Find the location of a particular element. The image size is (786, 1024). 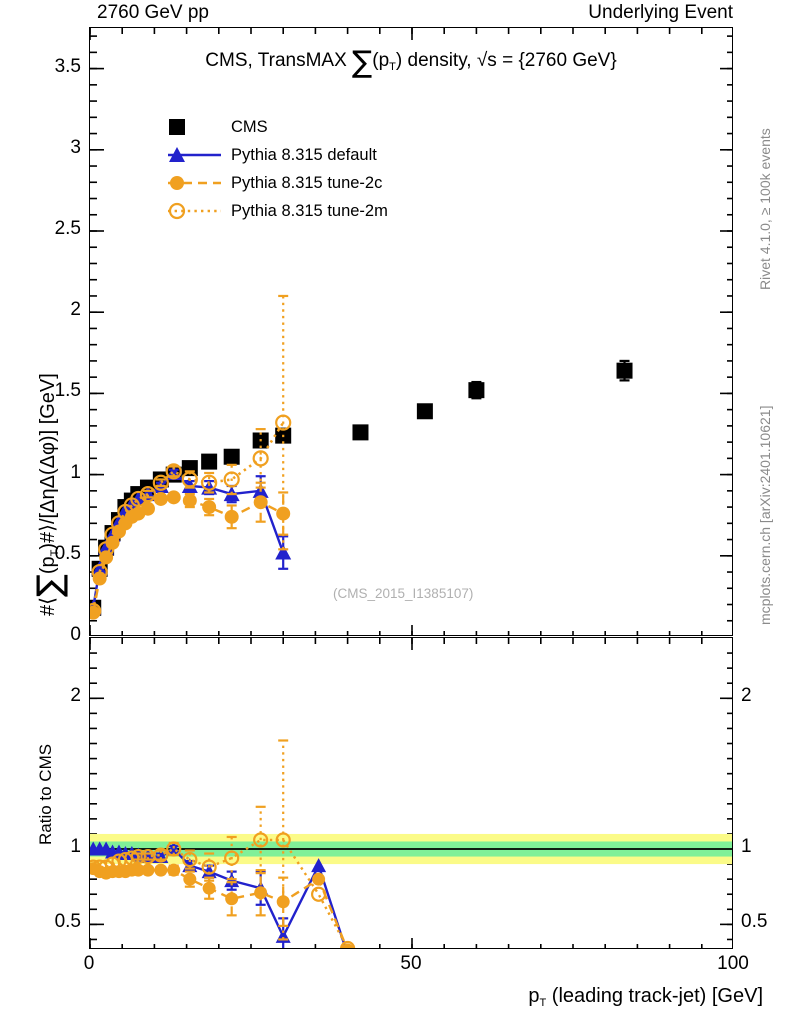

header-right-label: Underlying Event is located at coordinates (660, 12).